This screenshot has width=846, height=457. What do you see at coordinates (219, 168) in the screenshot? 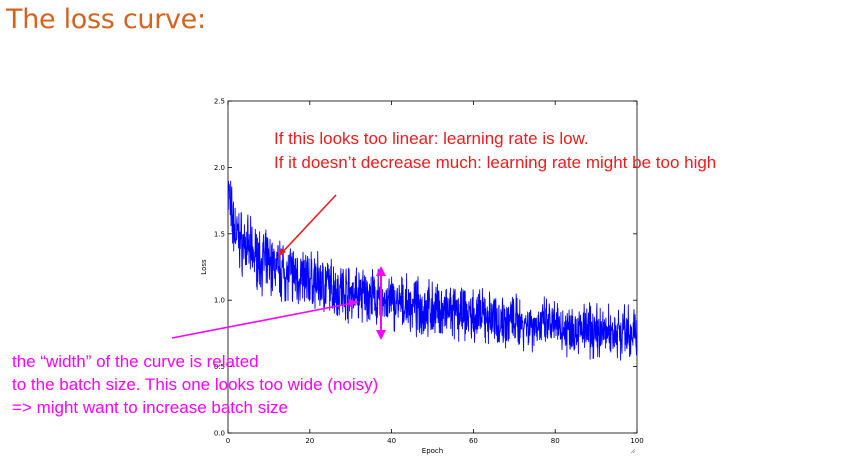
I see `y-tick-label: 2.0` at bounding box center [219, 168].